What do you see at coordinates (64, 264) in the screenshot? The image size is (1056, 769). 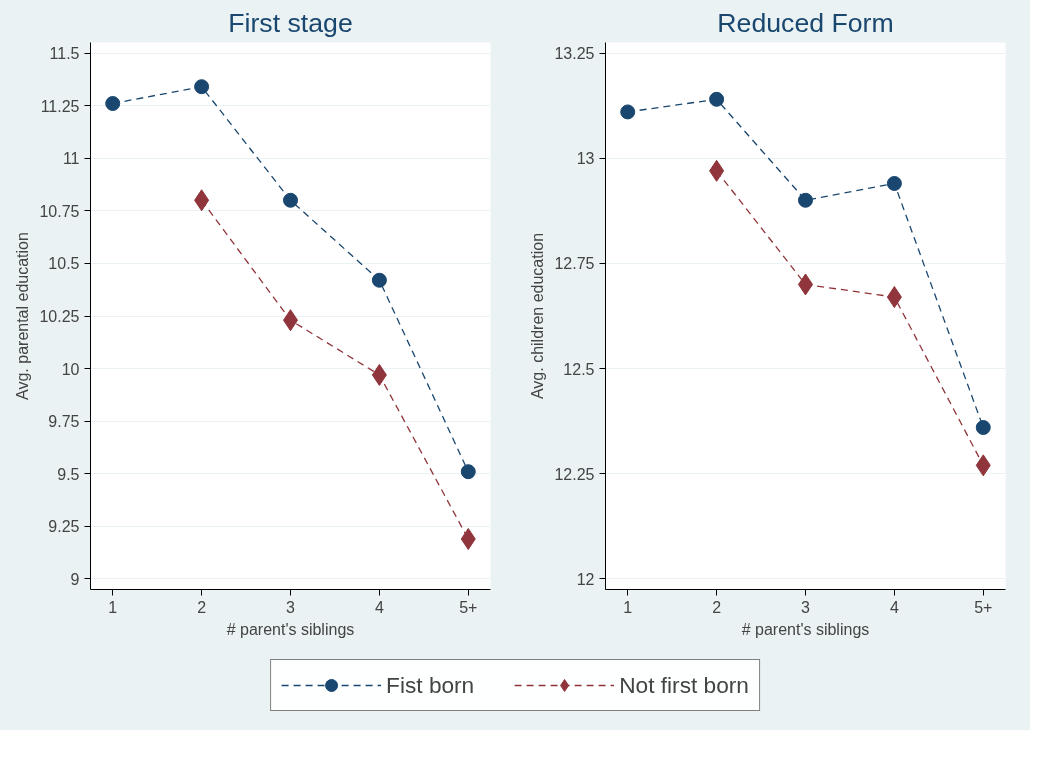 I see `y-tick-label: 10.5` at bounding box center [64, 264].